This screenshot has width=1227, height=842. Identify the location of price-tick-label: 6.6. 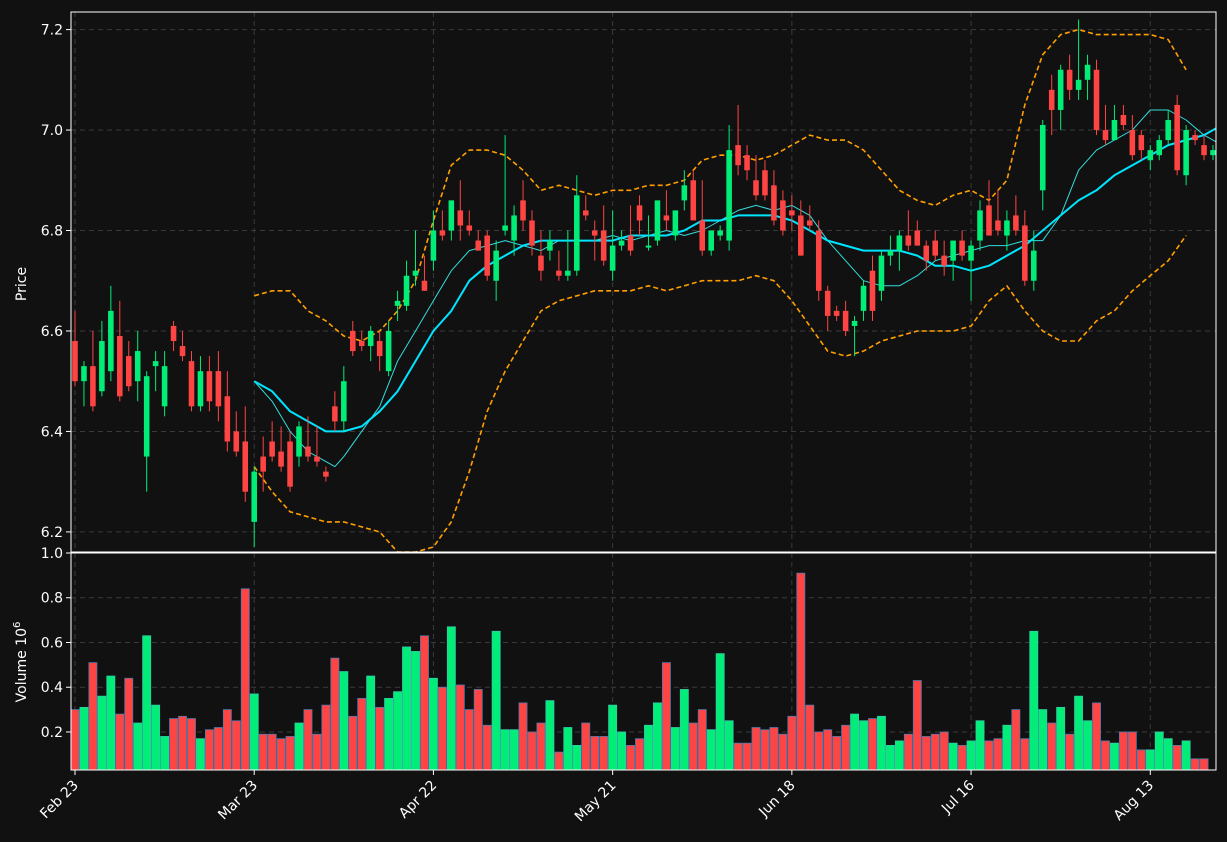
(52, 332).